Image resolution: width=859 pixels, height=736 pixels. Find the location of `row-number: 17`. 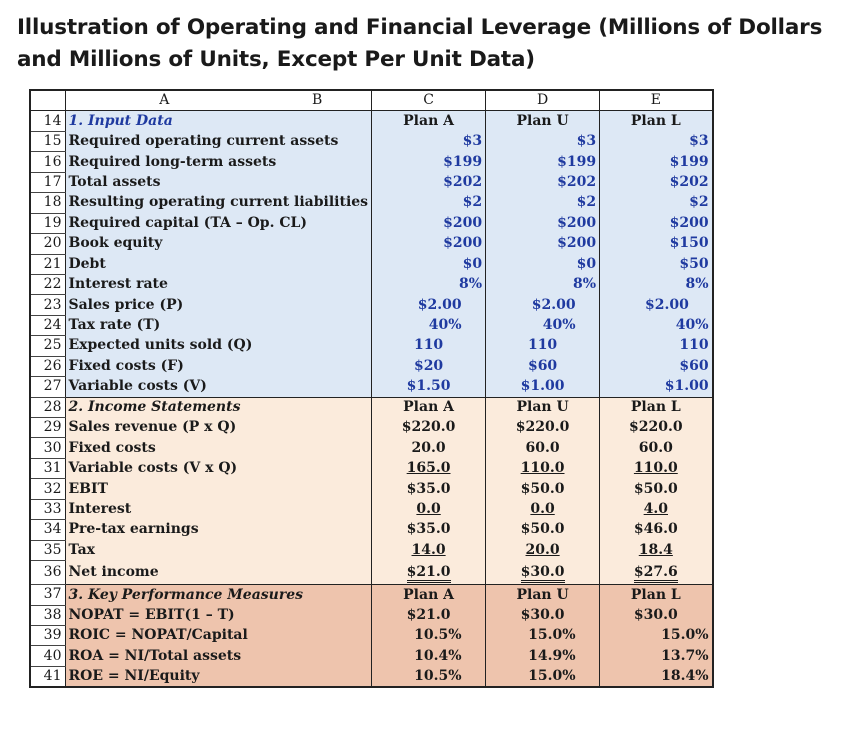

row-number: 17 is located at coordinates (48, 183).